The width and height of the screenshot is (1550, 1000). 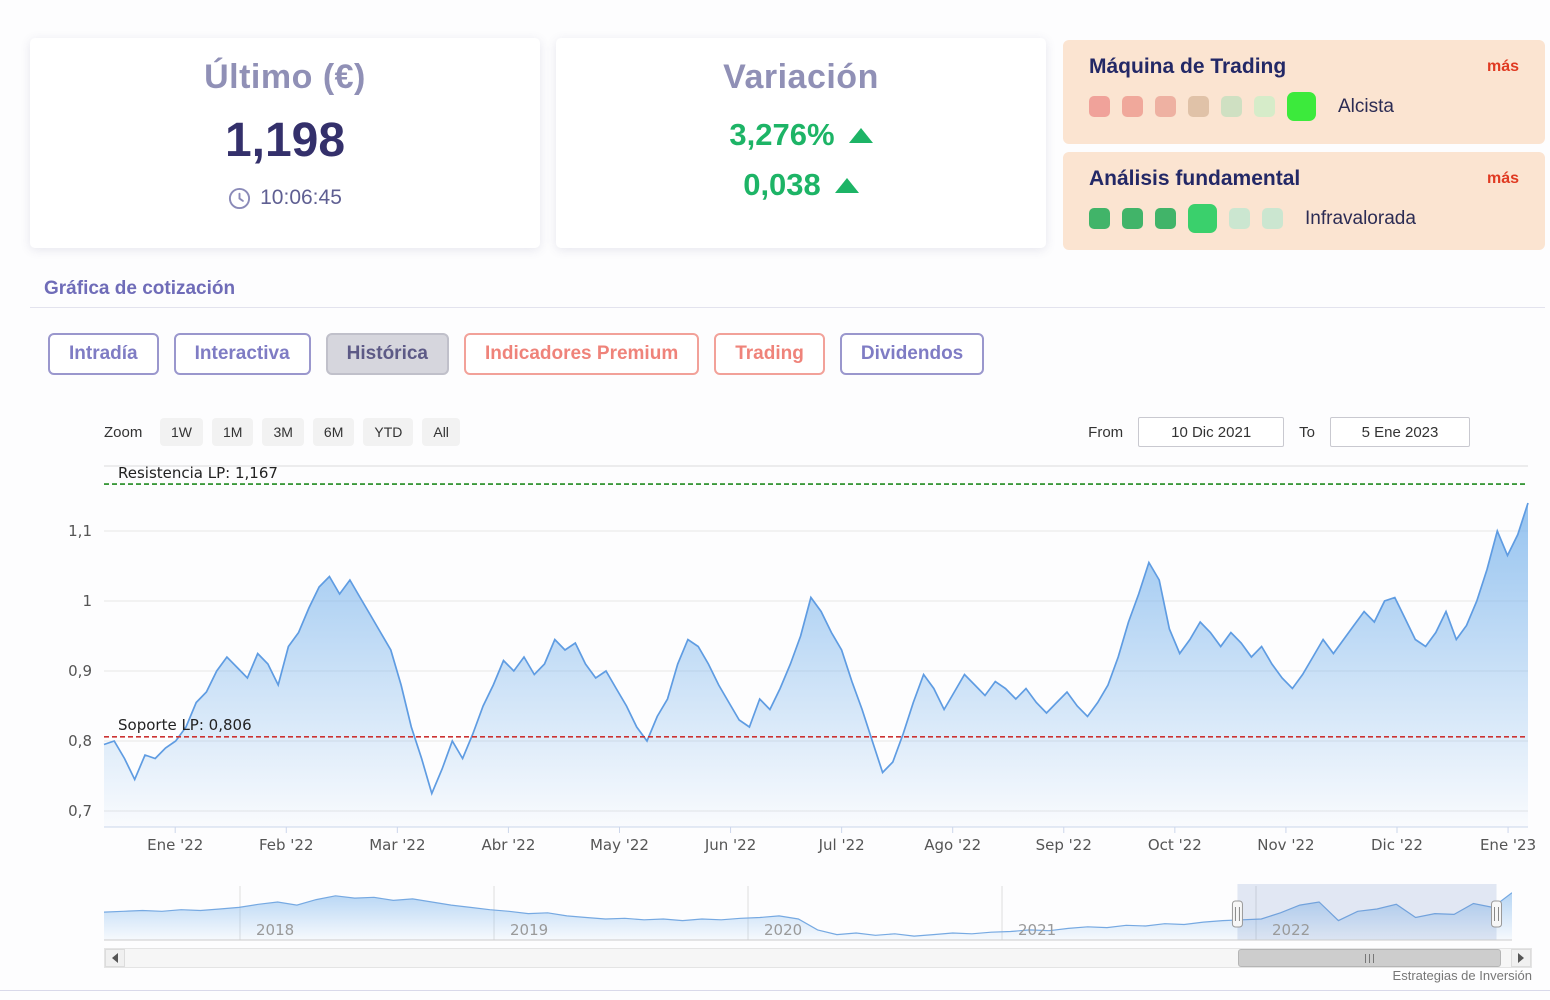 What do you see at coordinates (242, 354) in the screenshot?
I see `tab-interactiva: Interactiva` at bounding box center [242, 354].